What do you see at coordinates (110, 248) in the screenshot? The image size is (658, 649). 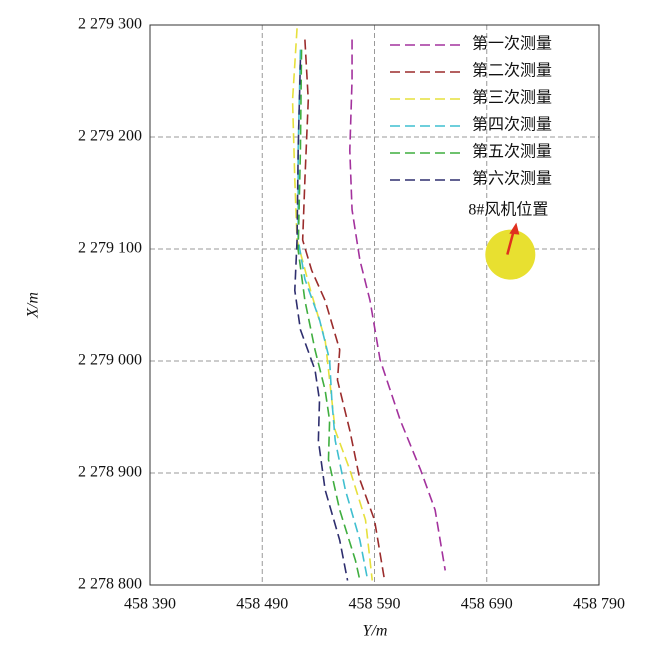 I see `y-tick-label: 2 279 100` at bounding box center [110, 248].